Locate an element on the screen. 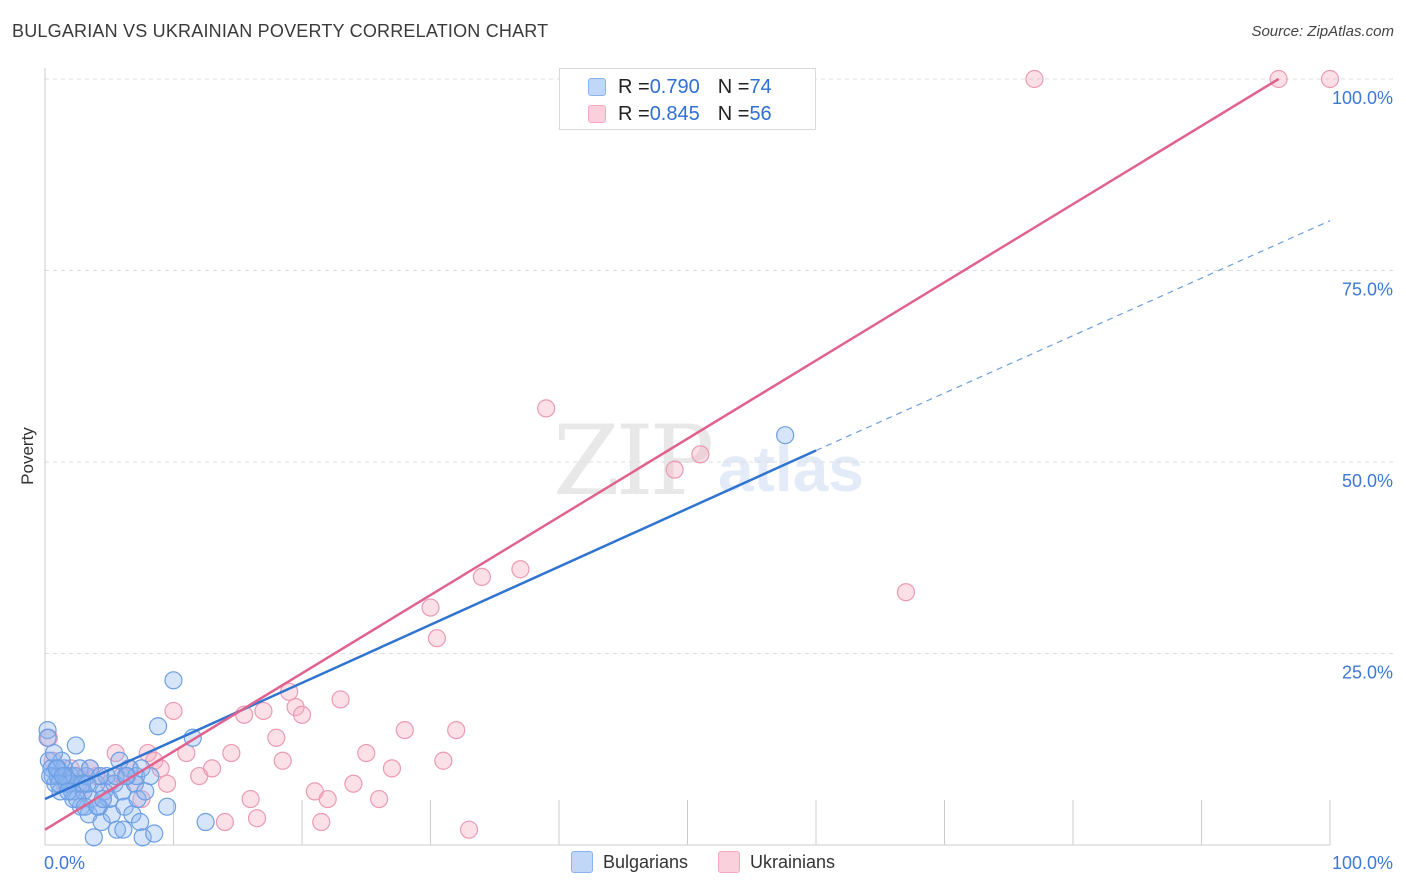  legend-row-bulgarians: R = 0.790 N = 74 is located at coordinates (666, 87).